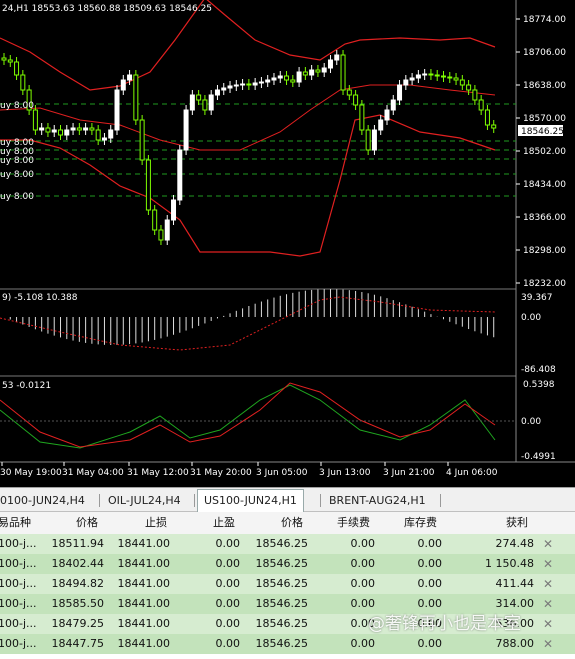 The height and width of the screenshot is (659, 575). What do you see at coordinates (78, 603) in the screenshot?
I see `cell-open-price: 18585.50` at bounding box center [78, 603].